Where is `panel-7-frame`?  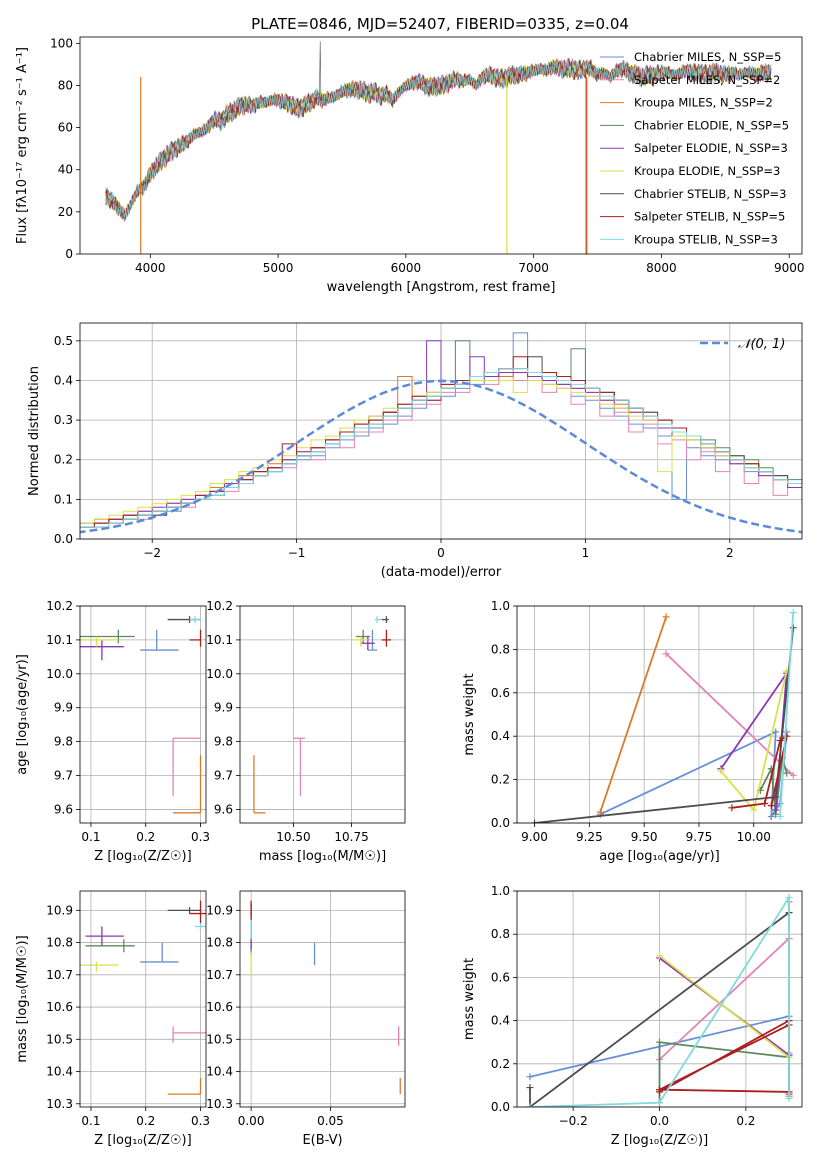 panel-7-frame is located at coordinates (659, 999).